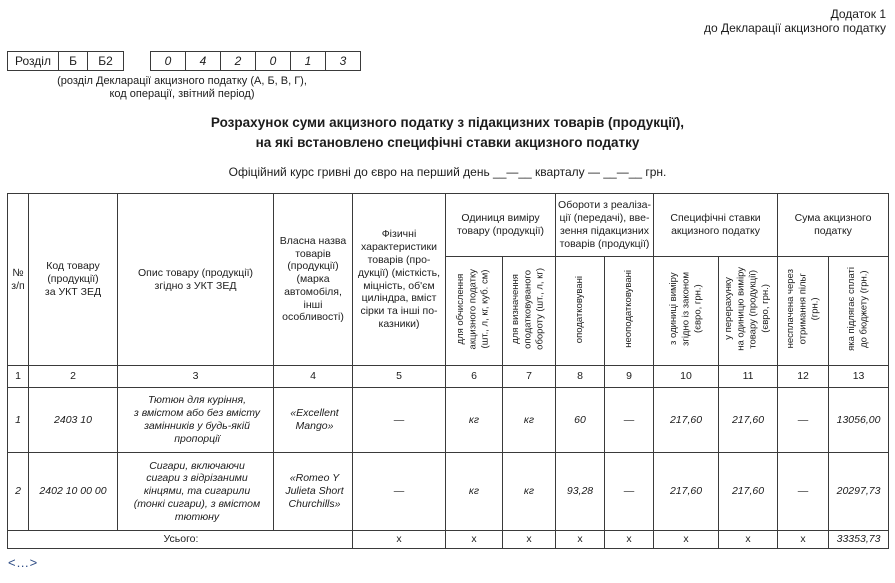  I want to click on subheader-unpaid-benefits: несплачена через отримання пільг (грн.), so click(803, 311).